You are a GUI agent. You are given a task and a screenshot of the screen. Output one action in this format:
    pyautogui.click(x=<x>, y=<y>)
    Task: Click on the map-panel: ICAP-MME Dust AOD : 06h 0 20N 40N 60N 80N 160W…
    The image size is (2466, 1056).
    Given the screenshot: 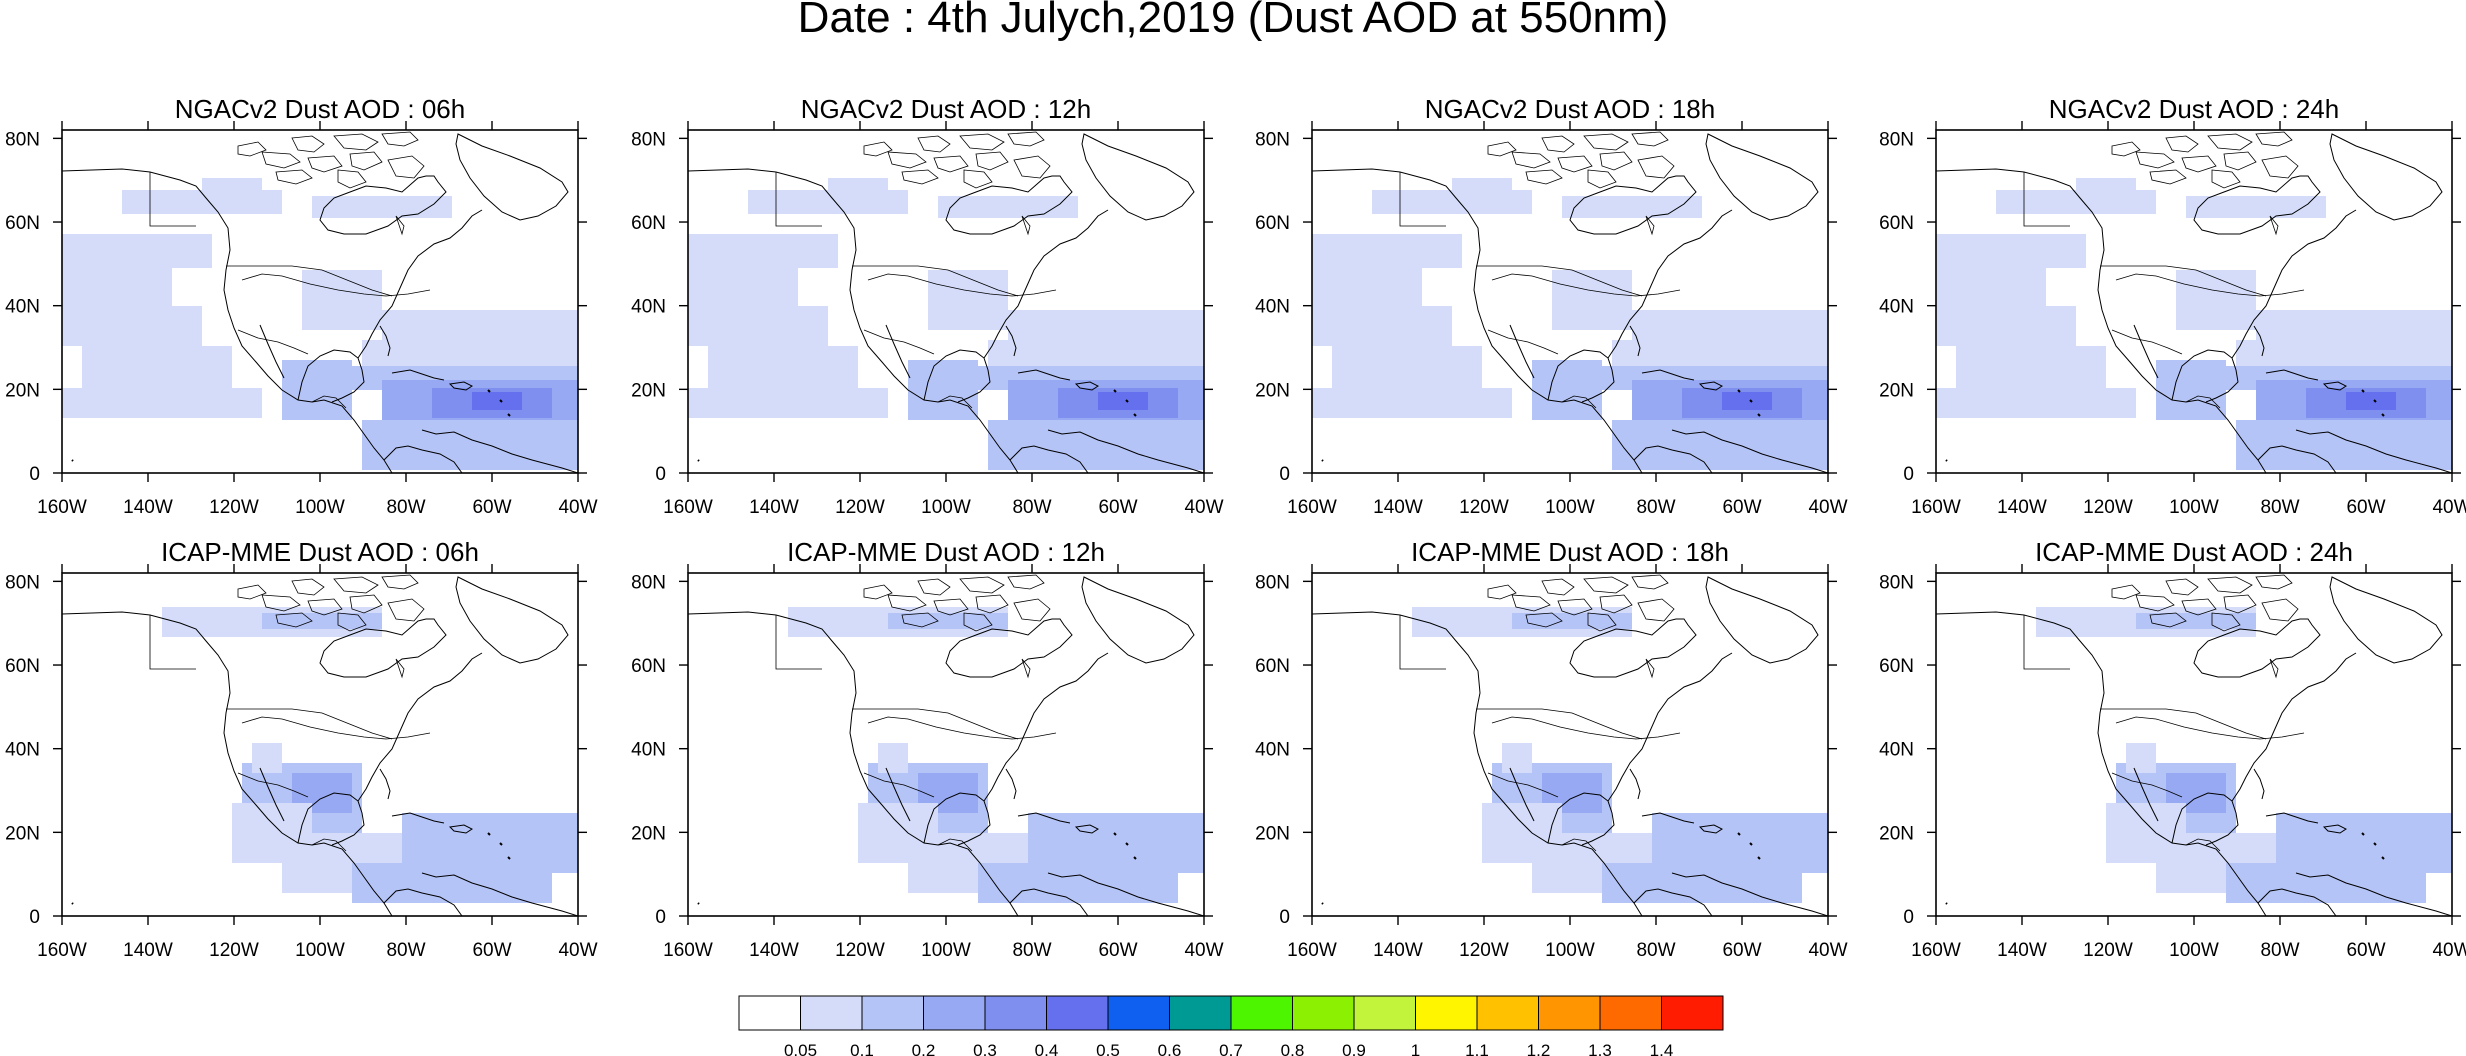 What is the action you would take?
    pyautogui.click(x=301, y=749)
    